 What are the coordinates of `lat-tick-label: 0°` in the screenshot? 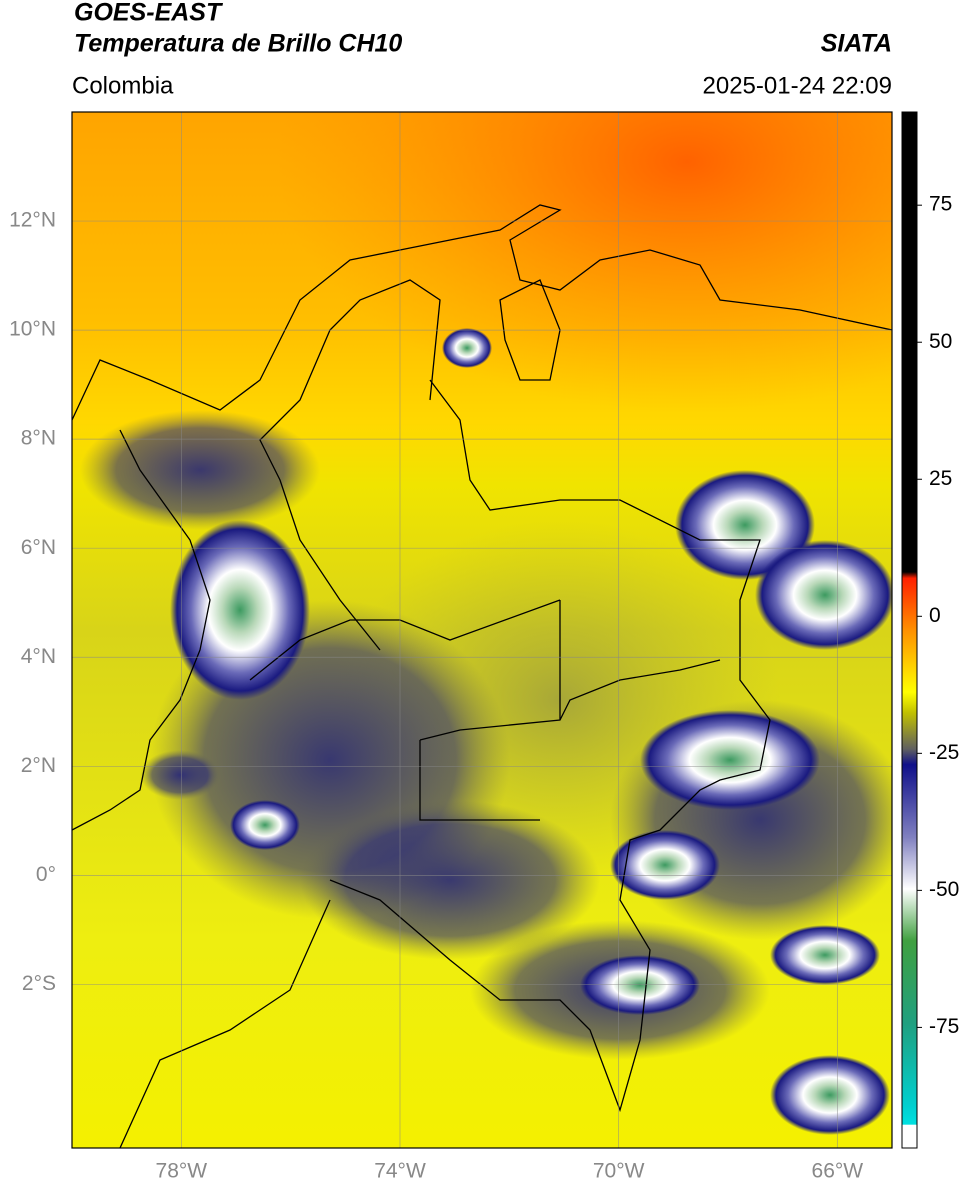 It's located at (46, 874).